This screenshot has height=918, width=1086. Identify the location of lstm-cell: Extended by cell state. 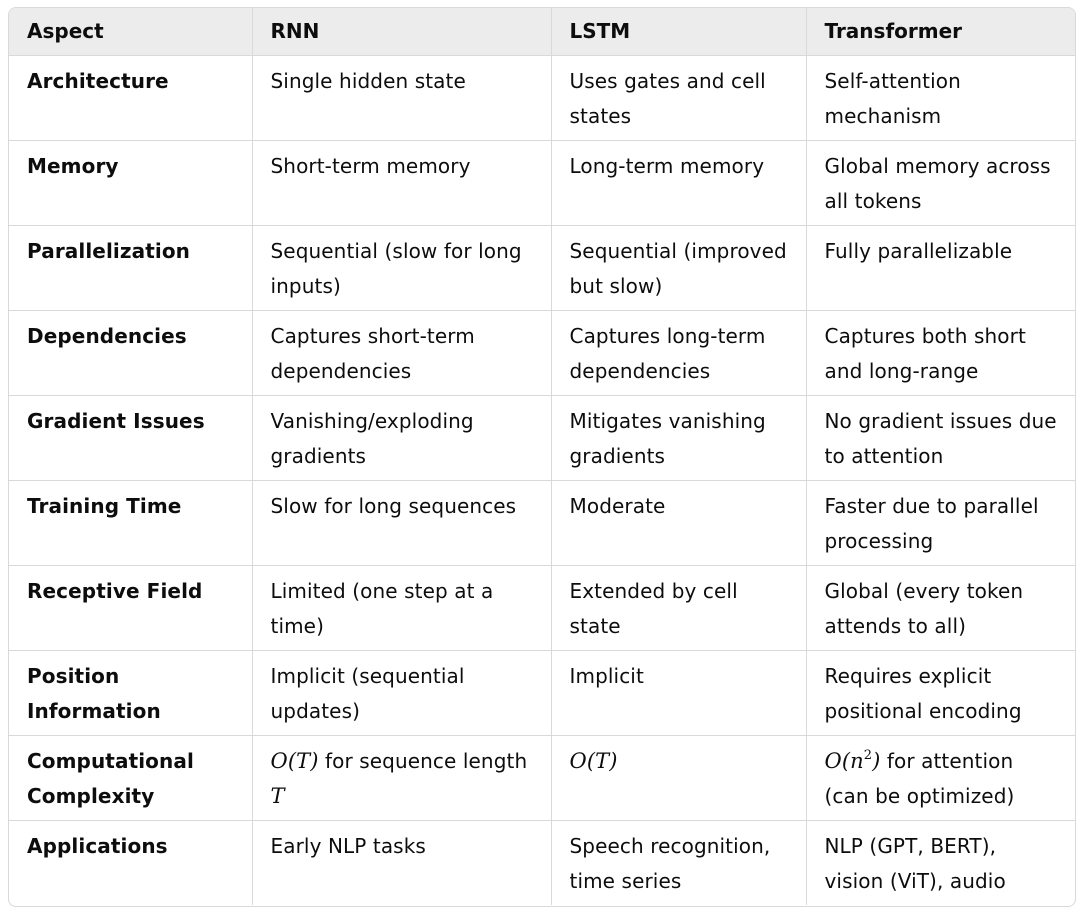
(678, 607).